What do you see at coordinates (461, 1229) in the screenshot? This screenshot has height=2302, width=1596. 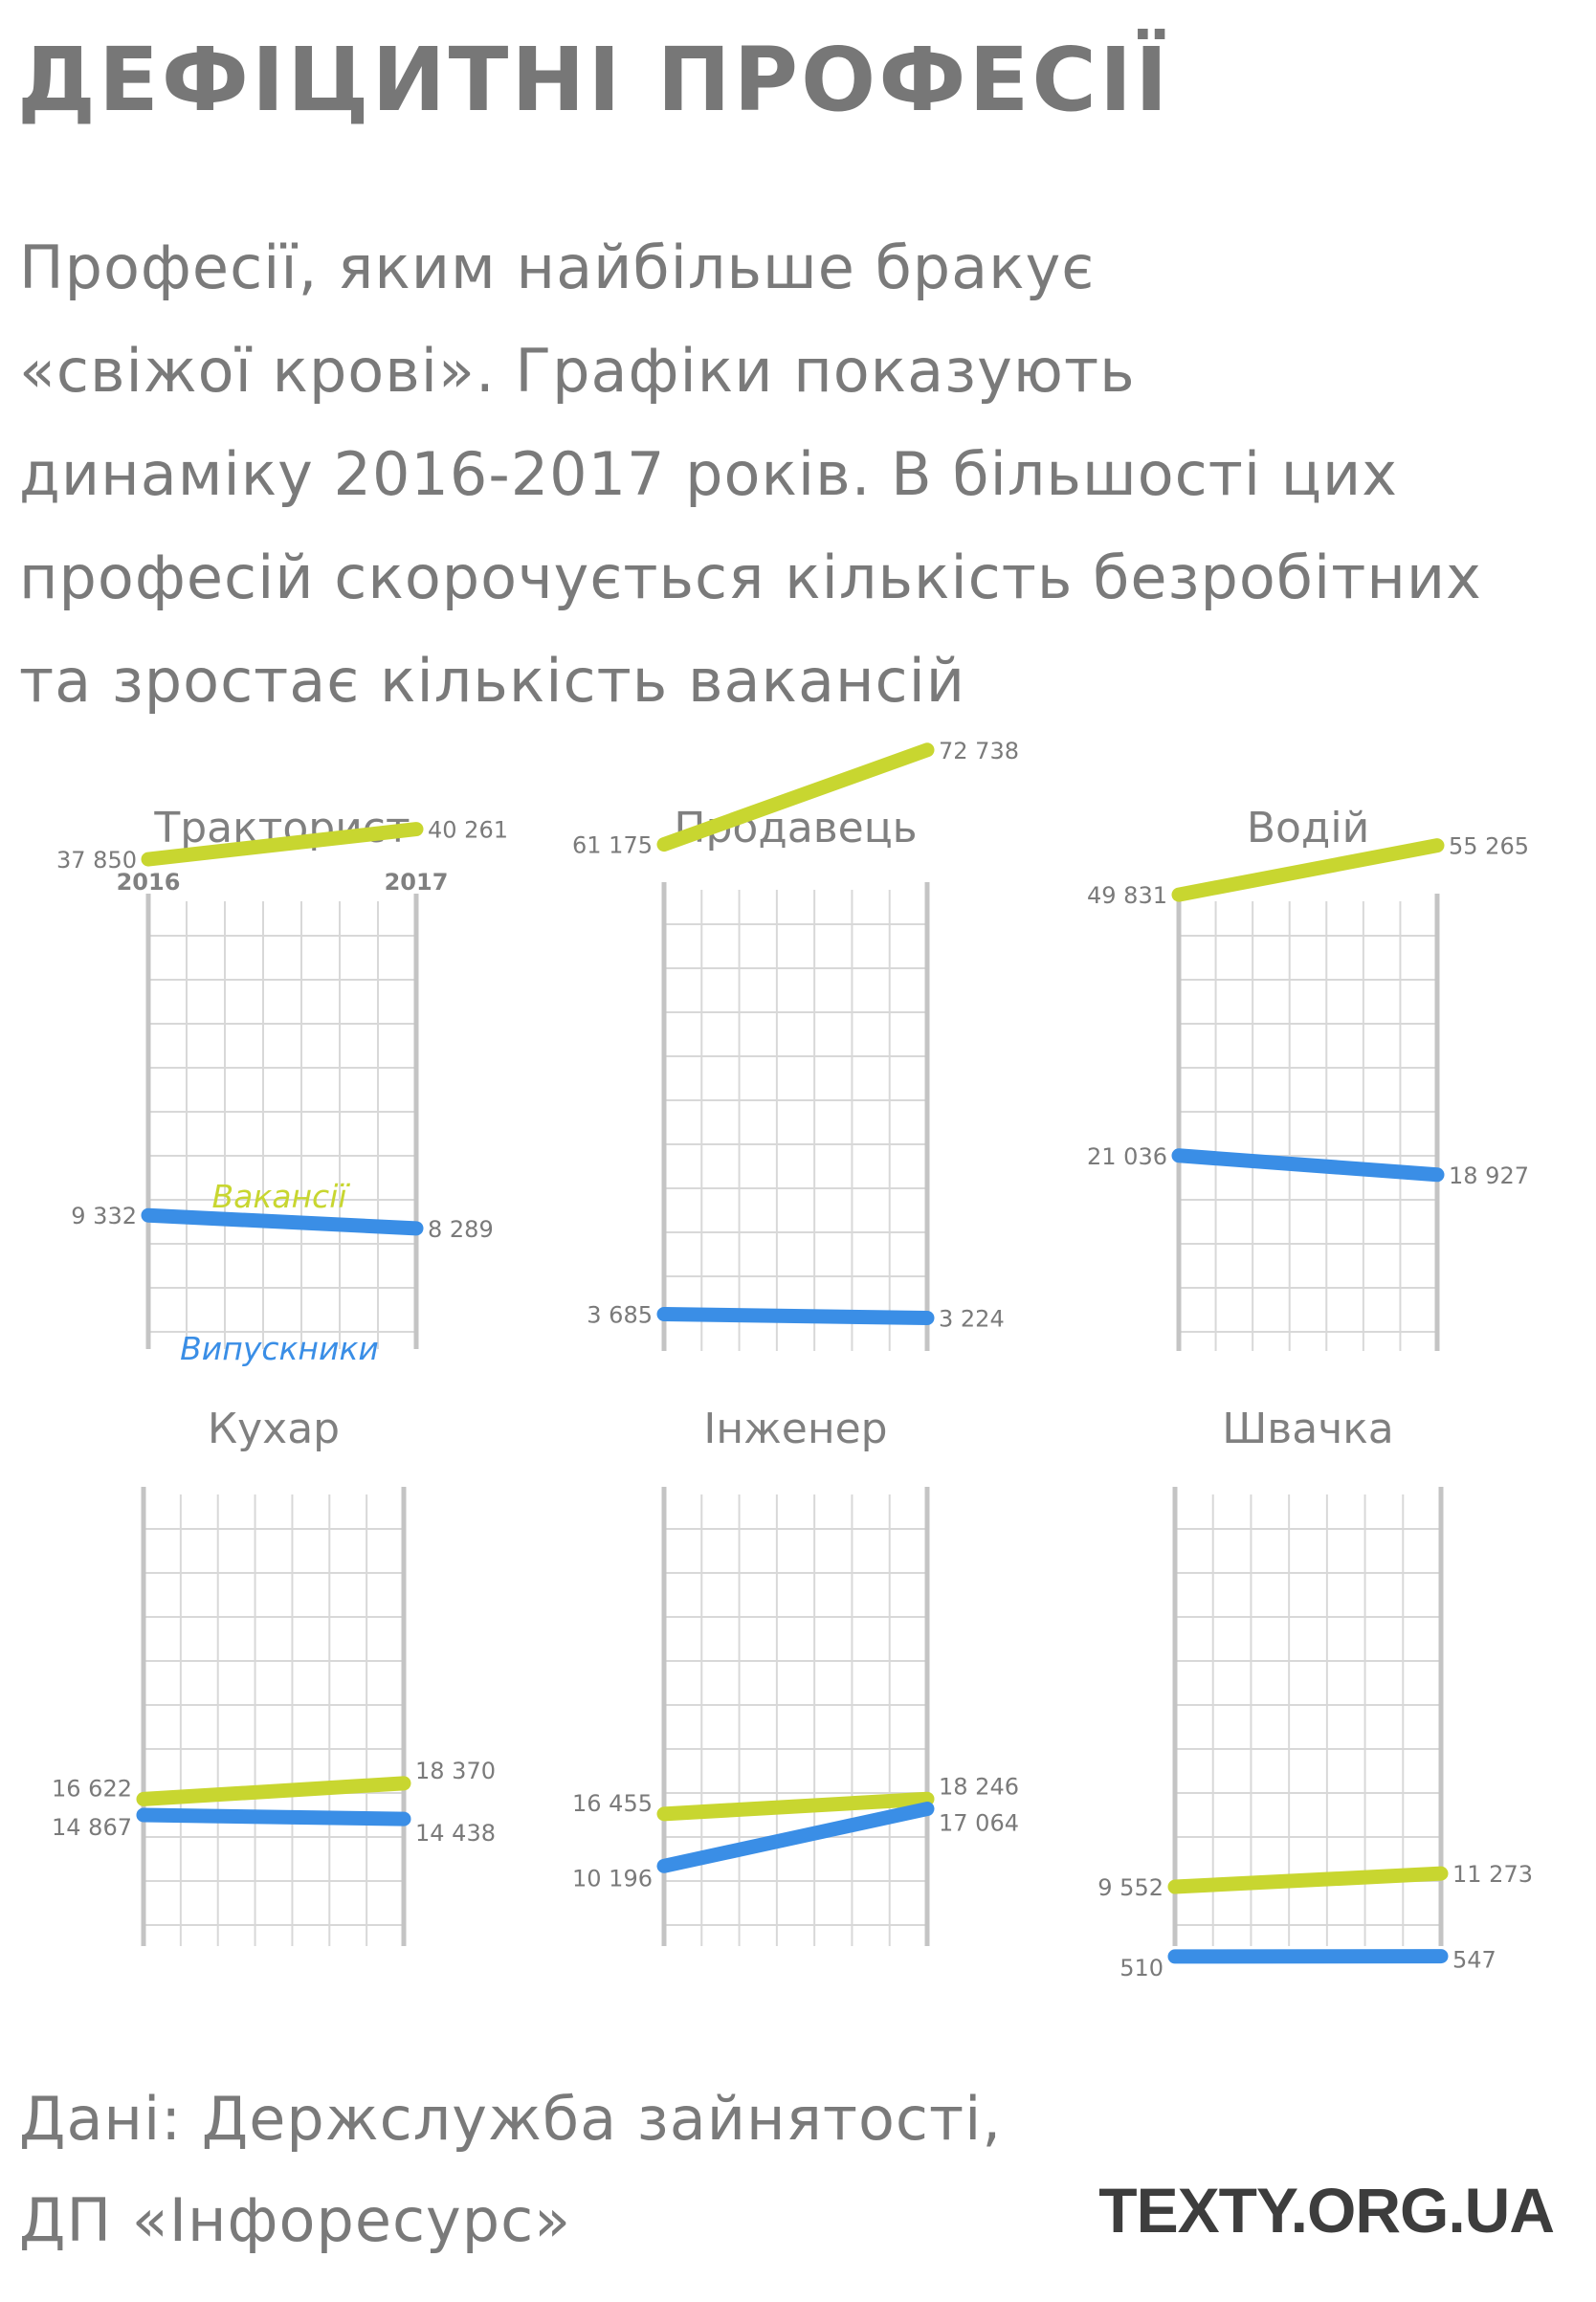 I see `data-label-2017: 8 289` at bounding box center [461, 1229].